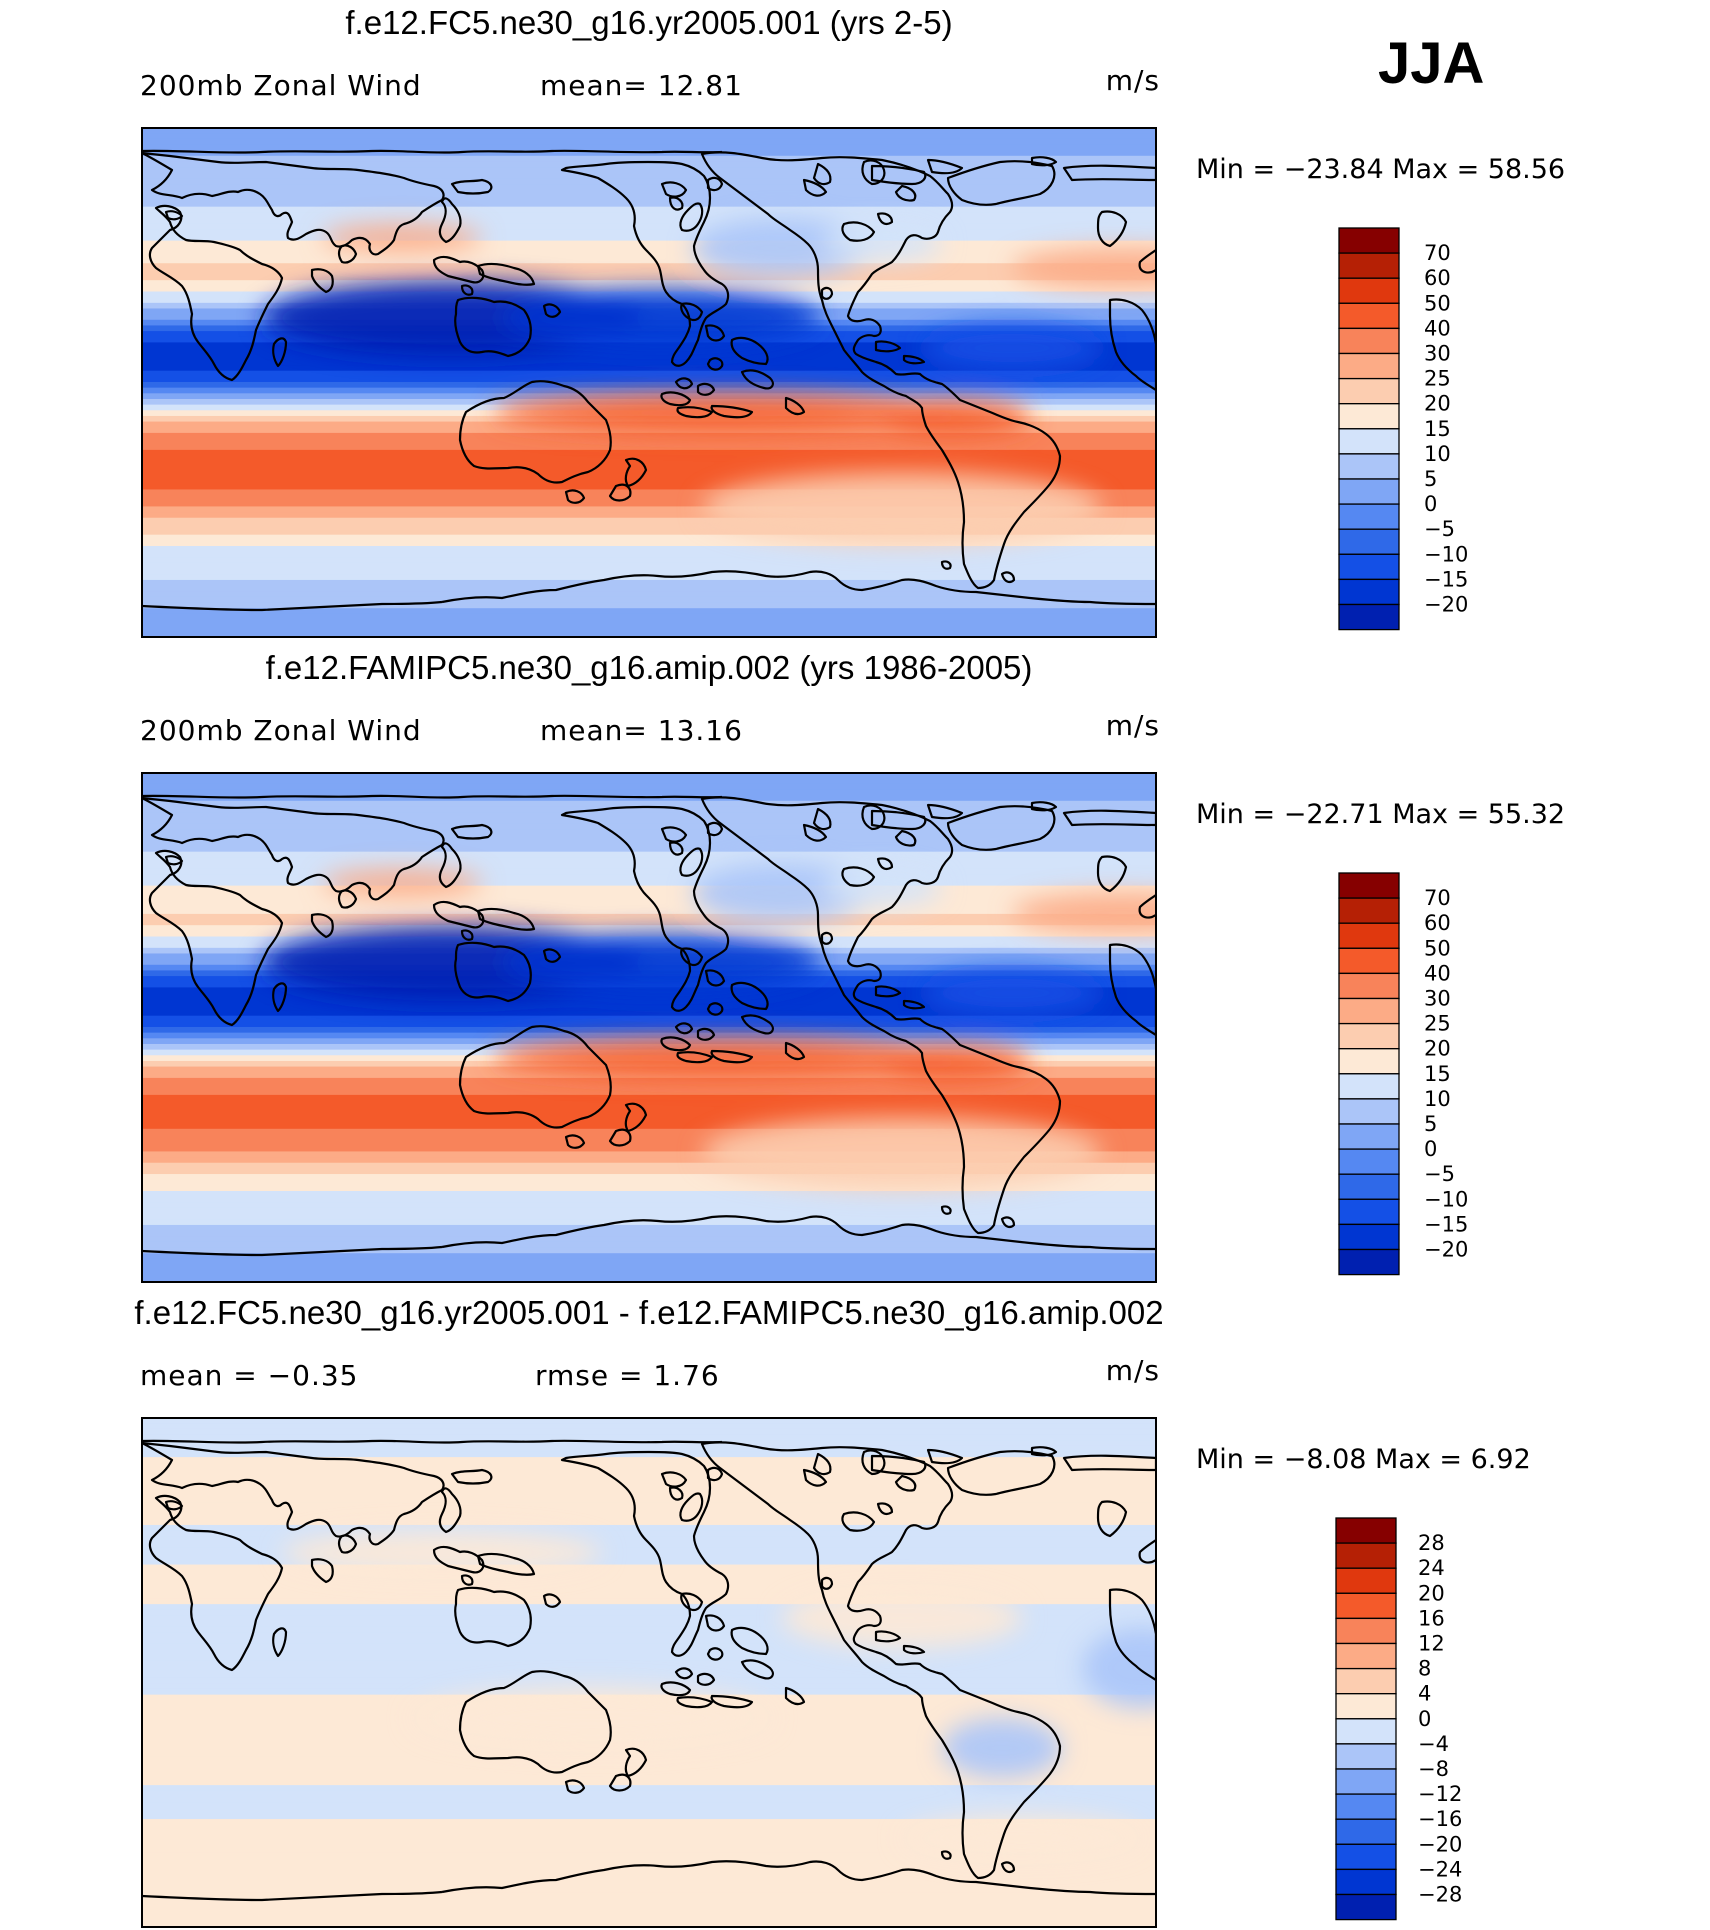 The image size is (1710, 1930). I want to click on colorbar-tick-label: −16, so click(1440, 1819).